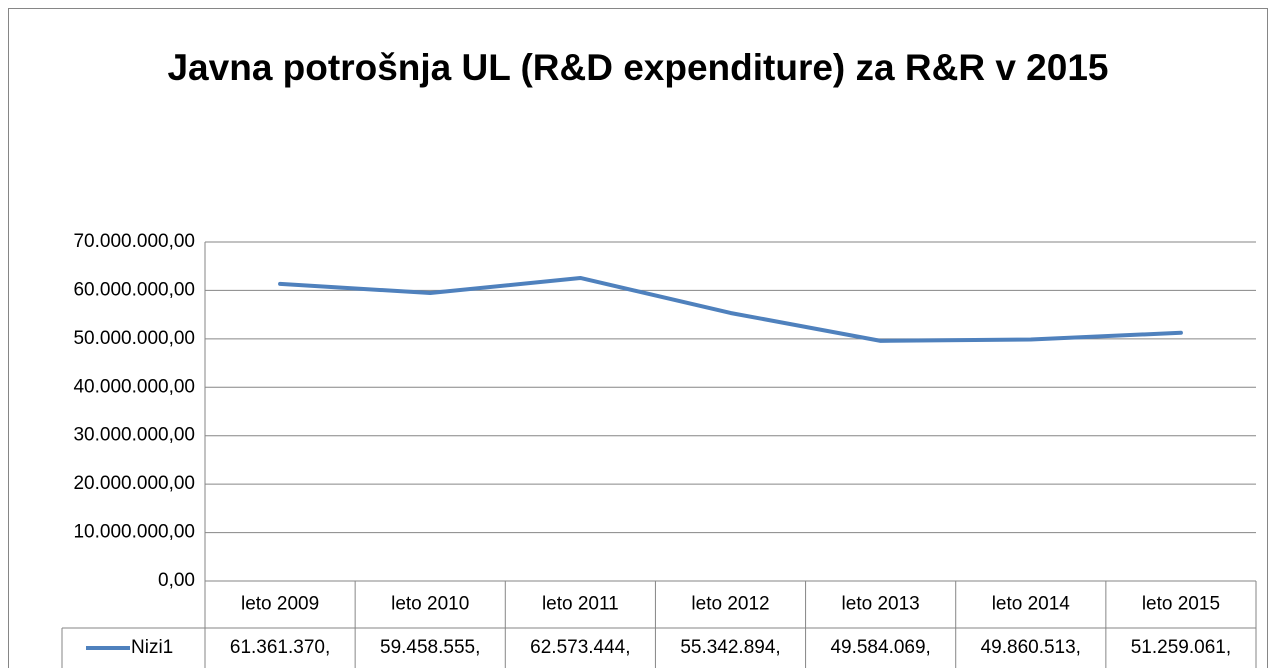 Image resolution: width=1276 pixels, height=668 pixels. What do you see at coordinates (730, 309) in the screenshot?
I see `series-line` at bounding box center [730, 309].